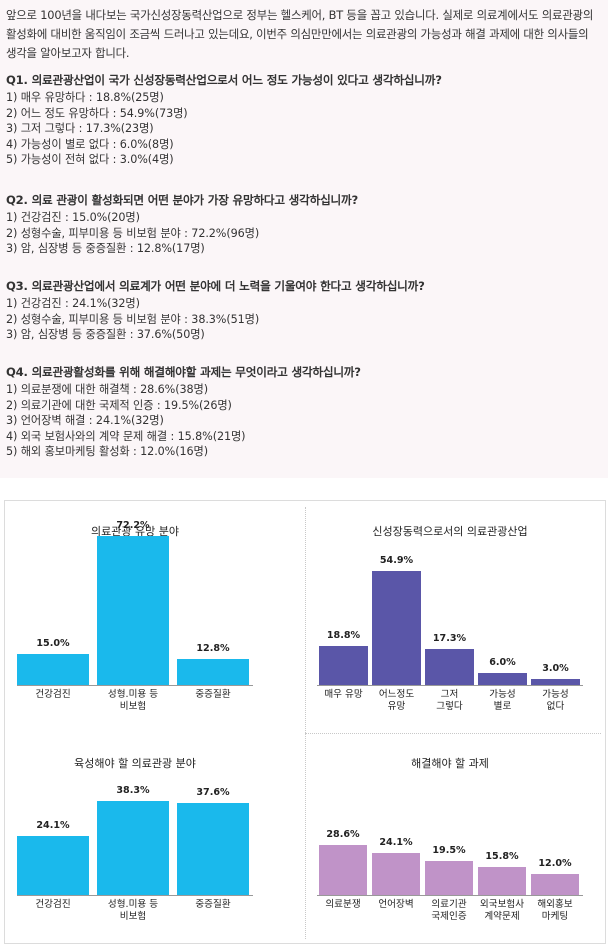  I want to click on bar-category-label: 그저 그렇다, so click(449, 700).